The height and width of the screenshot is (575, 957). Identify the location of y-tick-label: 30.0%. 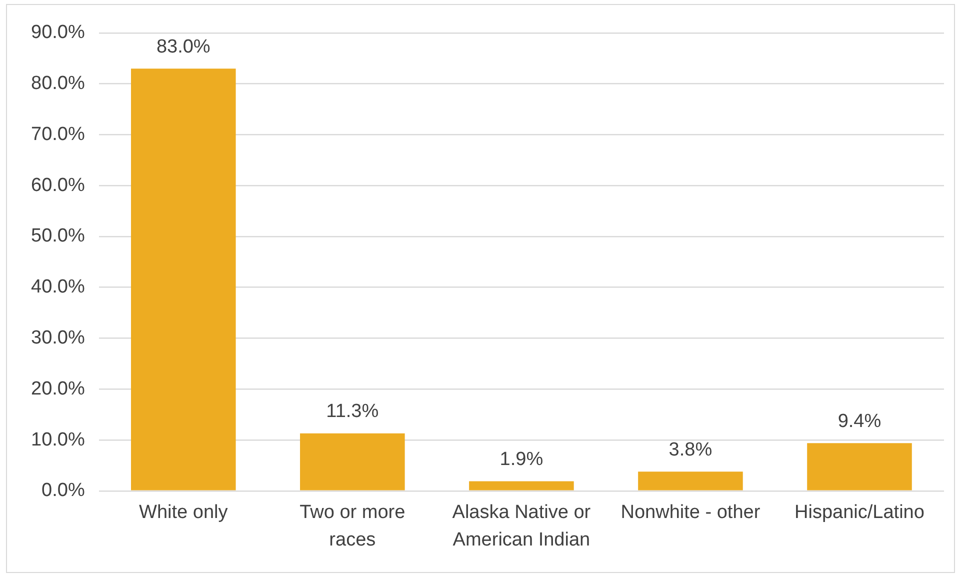
(58, 338).